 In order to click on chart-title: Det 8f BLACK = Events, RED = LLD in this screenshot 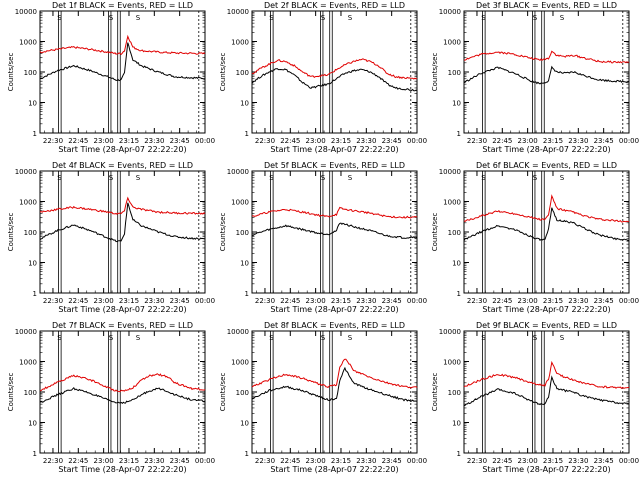, I will do `click(334, 325)`.